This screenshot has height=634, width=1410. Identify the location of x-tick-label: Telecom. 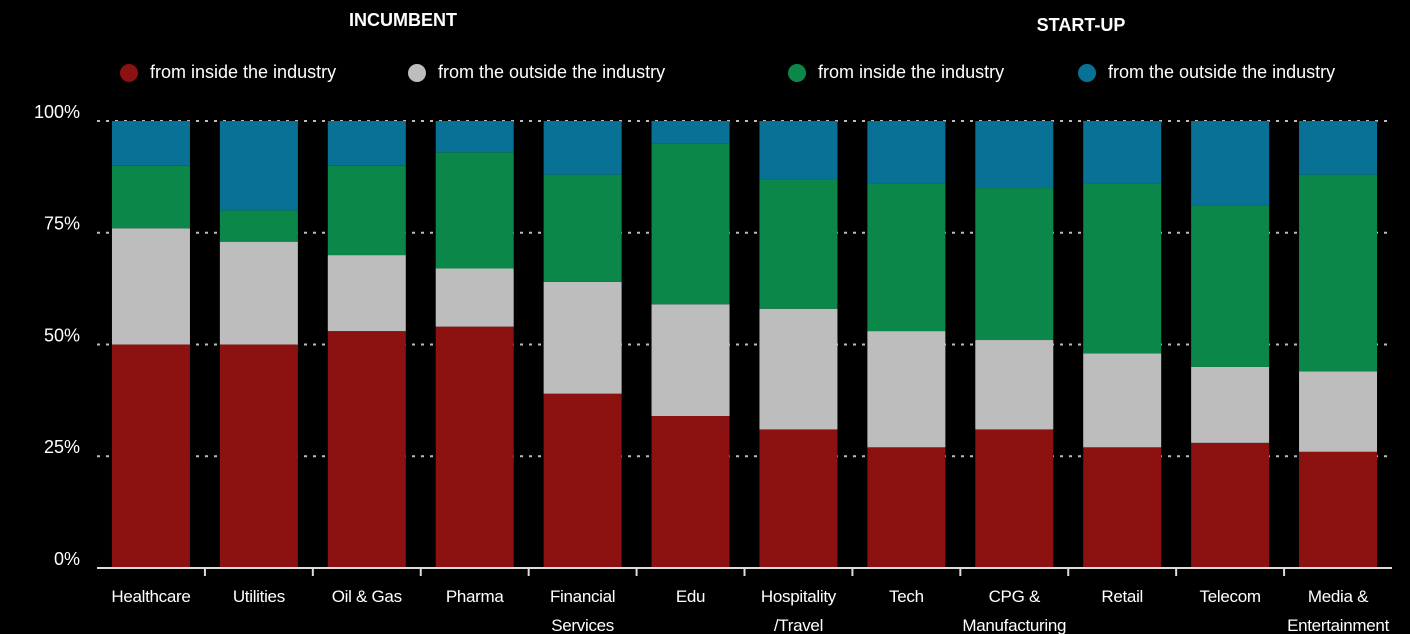
(1230, 596).